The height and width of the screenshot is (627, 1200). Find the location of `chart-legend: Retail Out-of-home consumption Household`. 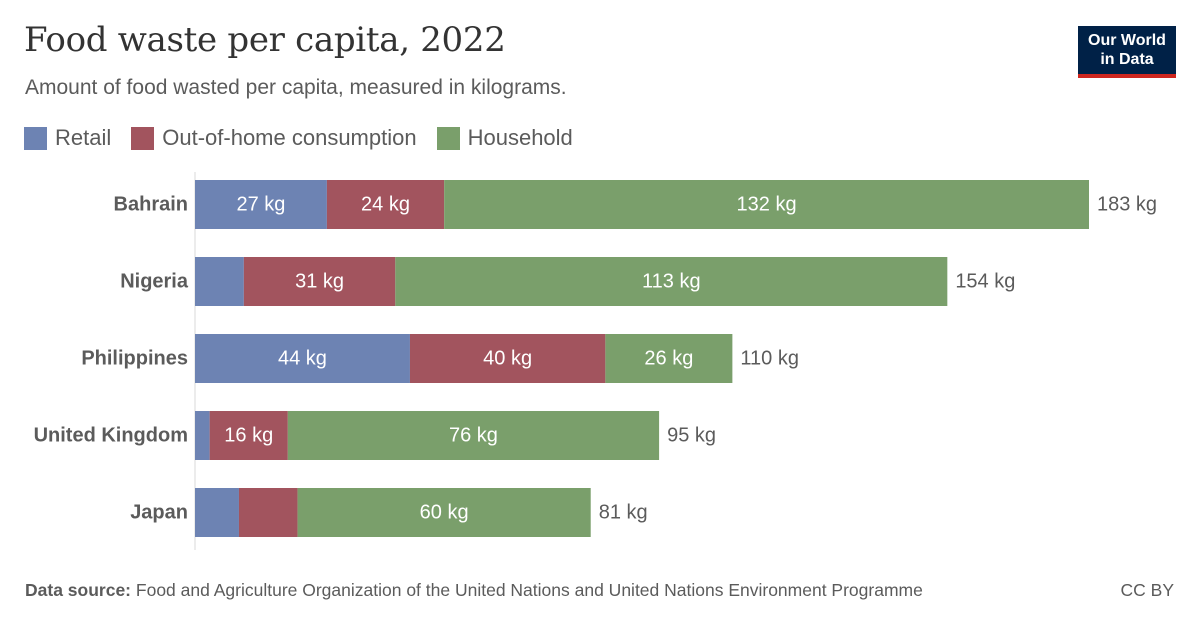

chart-legend: Retail Out-of-home consumption Household is located at coordinates (308, 138).